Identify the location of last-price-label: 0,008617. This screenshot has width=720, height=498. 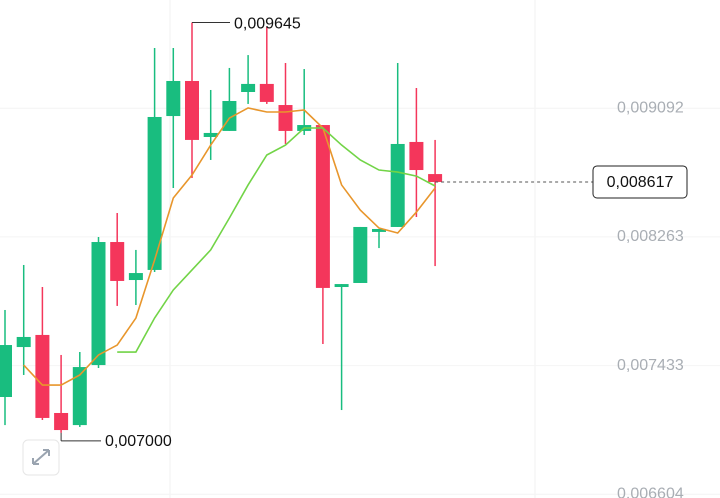
(640, 182).